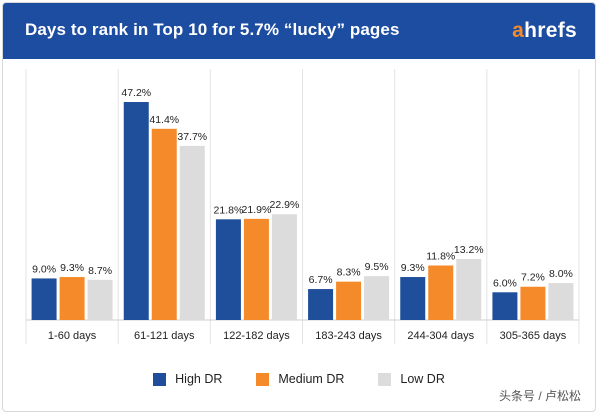 The width and height of the screenshot is (600, 416). Describe the element at coordinates (539, 396) in the screenshot. I see `watermark: 头条号 / 卢松松` at that location.